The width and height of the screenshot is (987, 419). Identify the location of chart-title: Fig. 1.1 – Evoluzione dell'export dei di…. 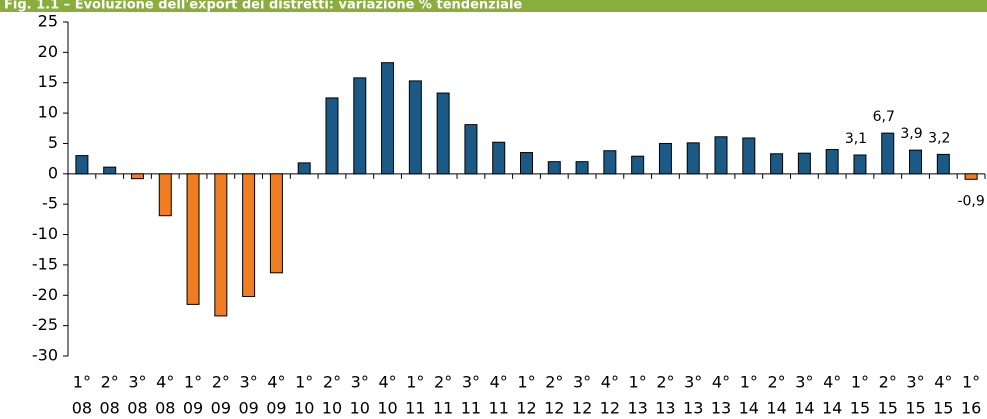
(263, 6).